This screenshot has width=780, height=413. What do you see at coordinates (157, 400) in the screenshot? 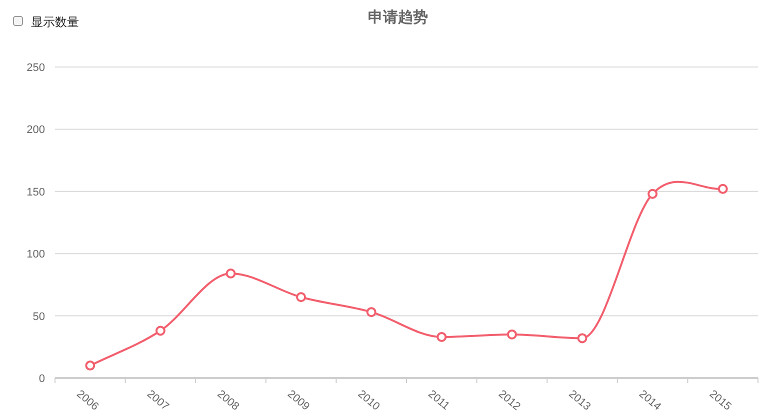
I see `x-tick-label: 2007` at bounding box center [157, 400].